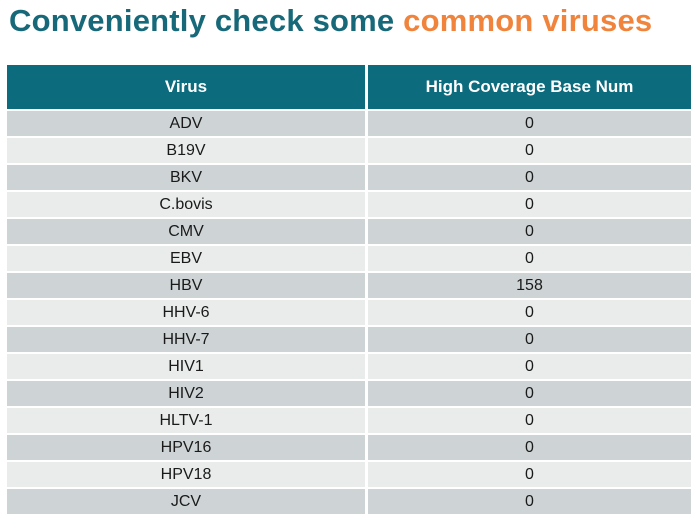  What do you see at coordinates (186, 393) in the screenshot?
I see `virus-cell: HIV2` at bounding box center [186, 393].